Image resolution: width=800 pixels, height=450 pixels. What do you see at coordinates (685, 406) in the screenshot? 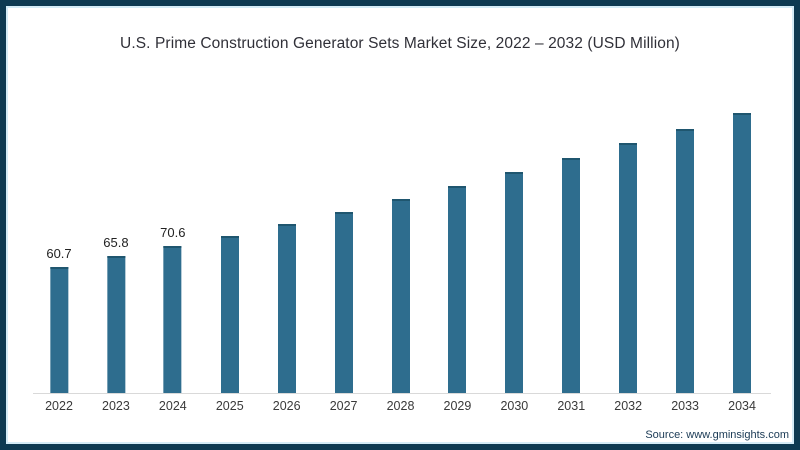
I see `x-tick-label: 2033` at bounding box center [685, 406].